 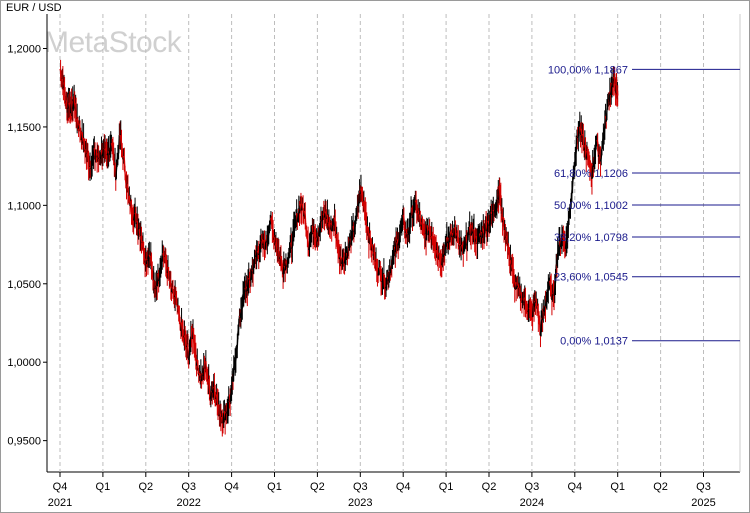 I want to click on y-tick-label: 1,0500, so click(x=24, y=285).